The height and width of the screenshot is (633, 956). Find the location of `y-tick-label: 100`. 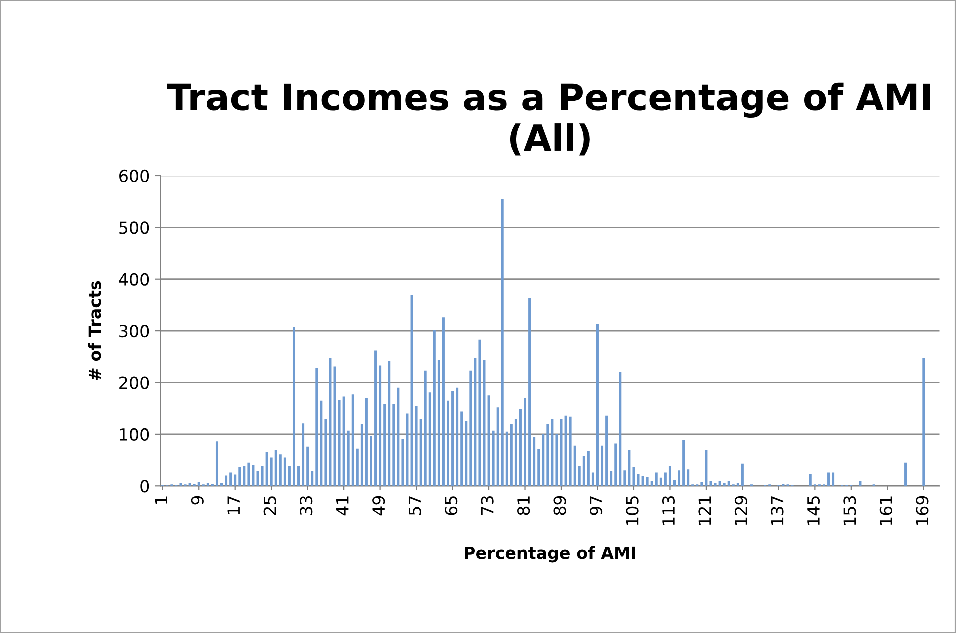

y-tick-label: 100 is located at coordinates (135, 435).